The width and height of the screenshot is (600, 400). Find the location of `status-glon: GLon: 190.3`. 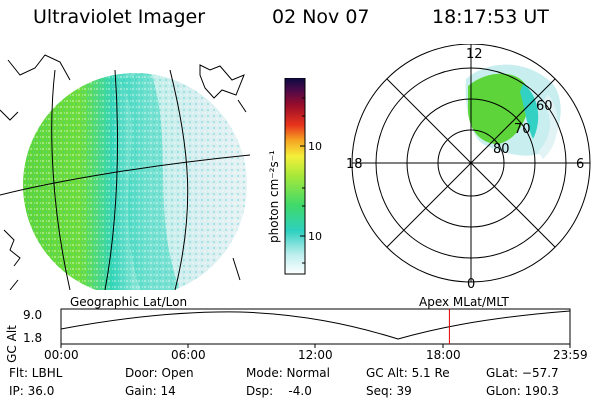

status-glon: GLon: 190.3 is located at coordinates (522, 391).